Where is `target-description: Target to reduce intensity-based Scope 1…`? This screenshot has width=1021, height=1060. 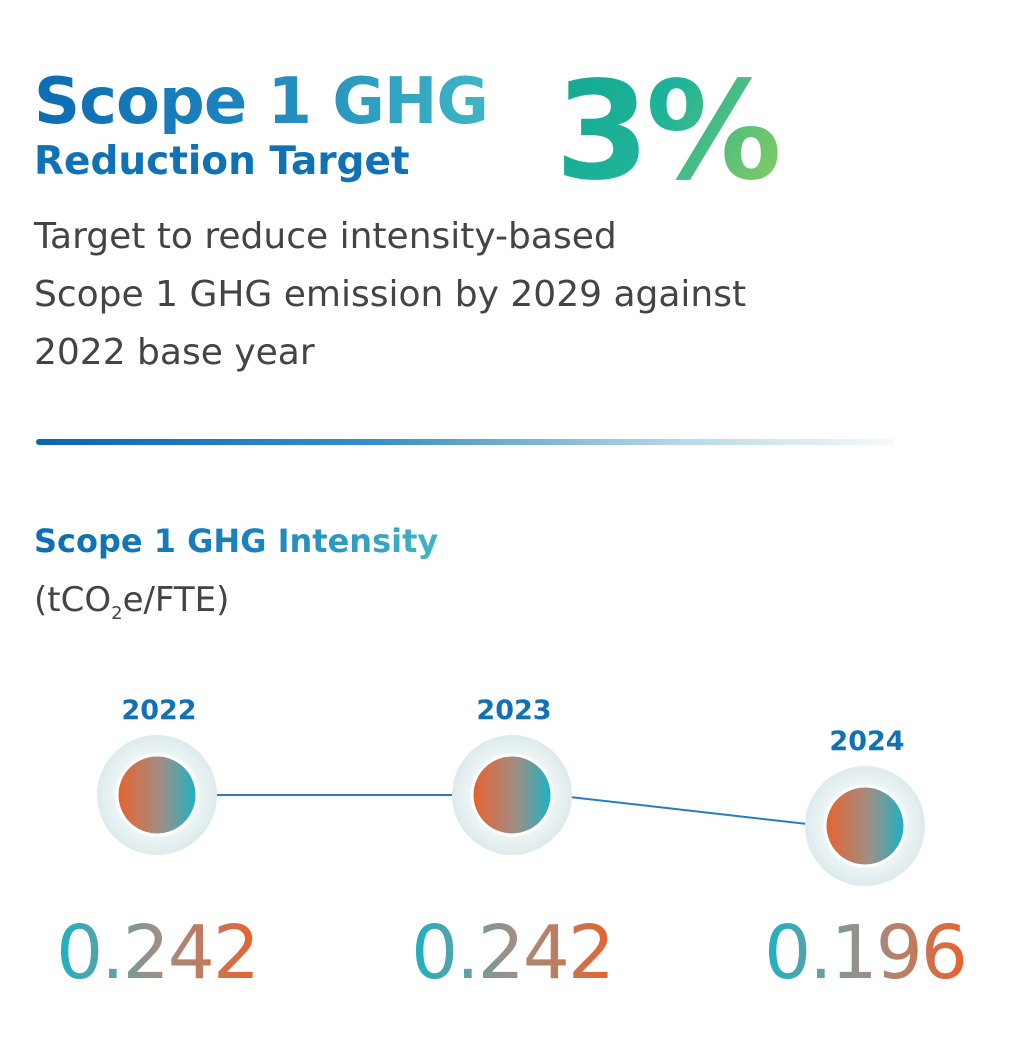
target-description: Target to reduce intensity-based Scope 1… is located at coordinates (484, 295).